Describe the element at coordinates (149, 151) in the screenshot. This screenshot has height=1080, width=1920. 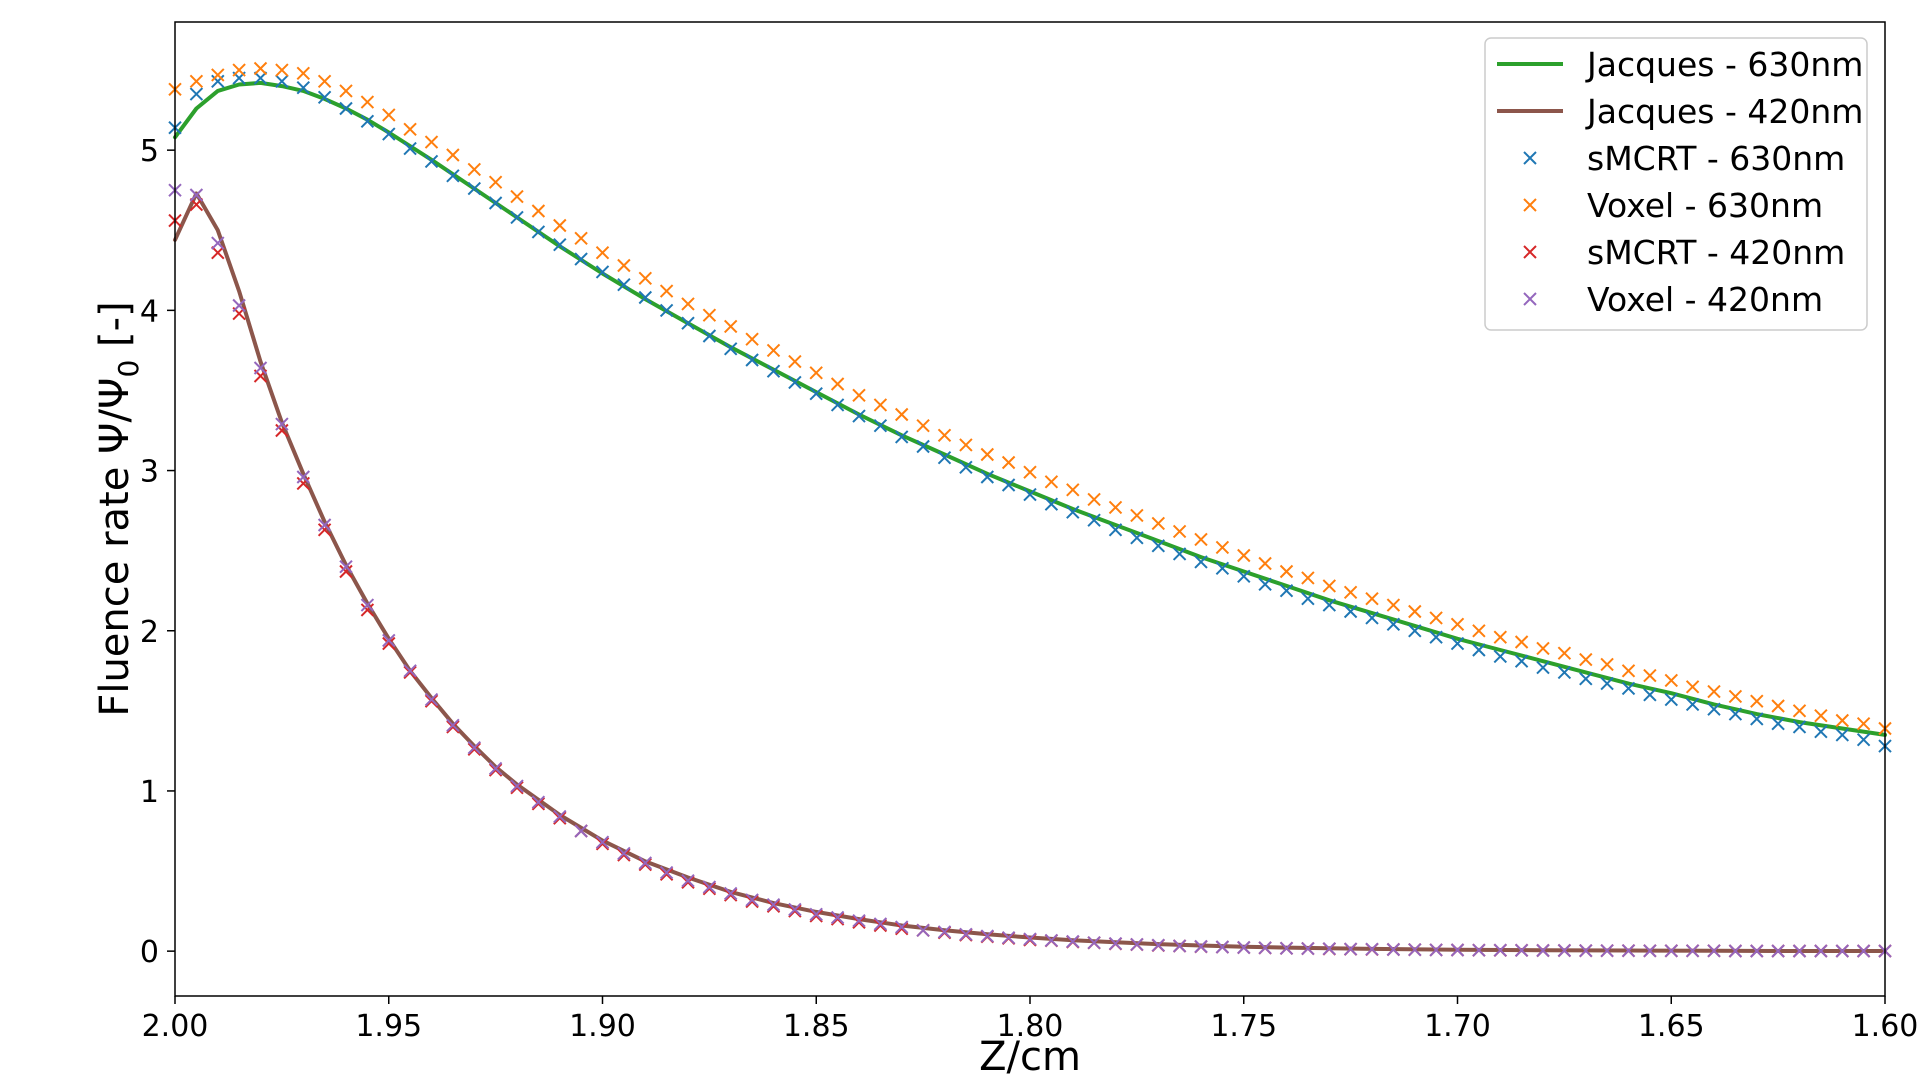
I see `y-tick-label: 5` at that location.